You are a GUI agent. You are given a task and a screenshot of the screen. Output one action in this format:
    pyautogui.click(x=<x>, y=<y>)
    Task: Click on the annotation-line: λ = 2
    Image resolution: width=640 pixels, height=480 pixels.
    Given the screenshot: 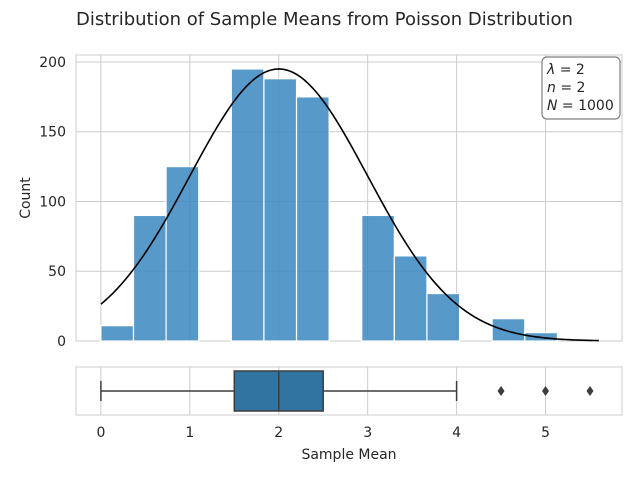 What is the action you would take?
    pyautogui.click(x=565, y=70)
    